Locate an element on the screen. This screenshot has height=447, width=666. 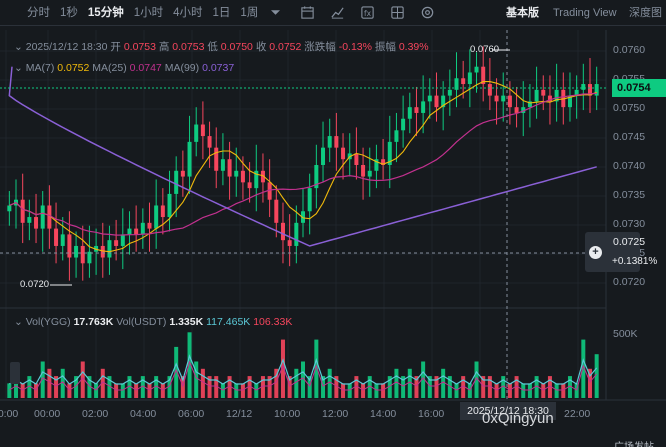
timeframe-tab: 4小时 is located at coordinates (188, 12).